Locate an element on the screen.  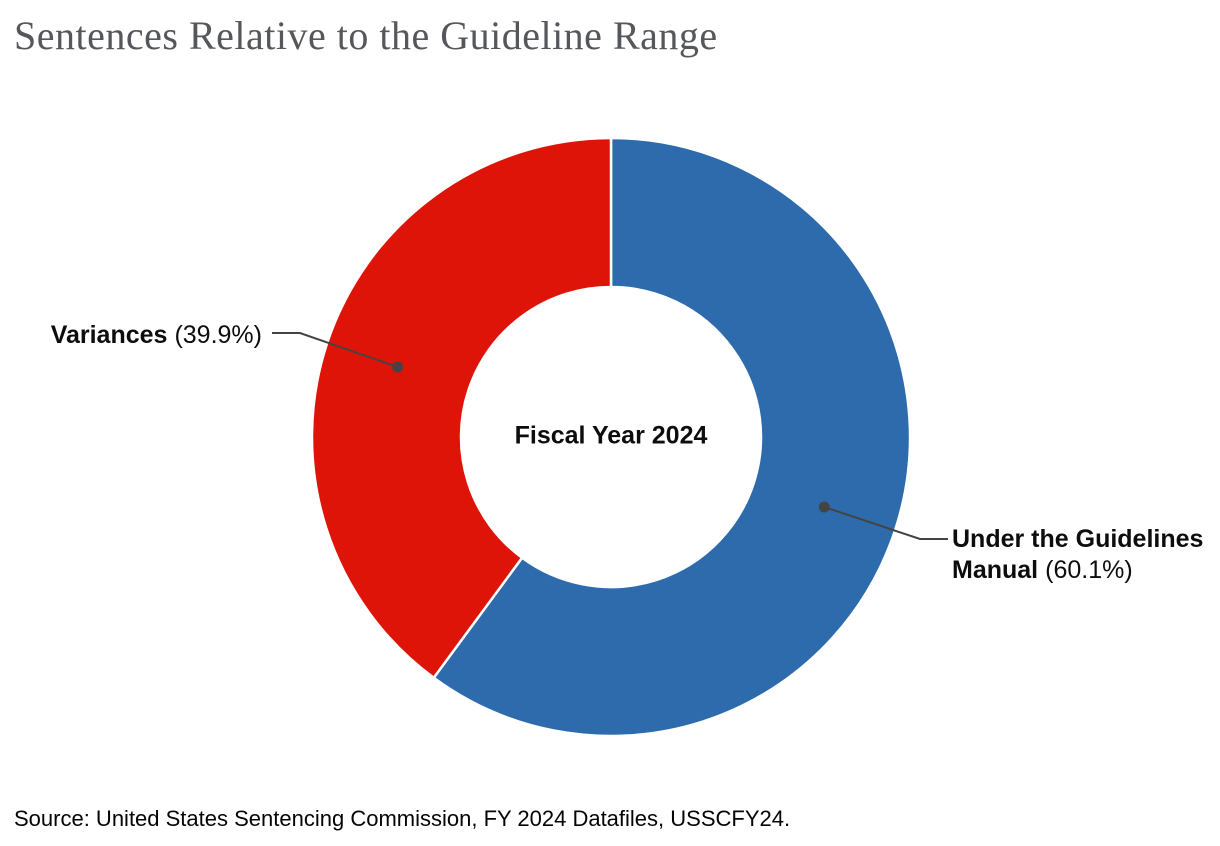
callout-under-guidelines-value: (60.1%) is located at coordinates (1089, 570).